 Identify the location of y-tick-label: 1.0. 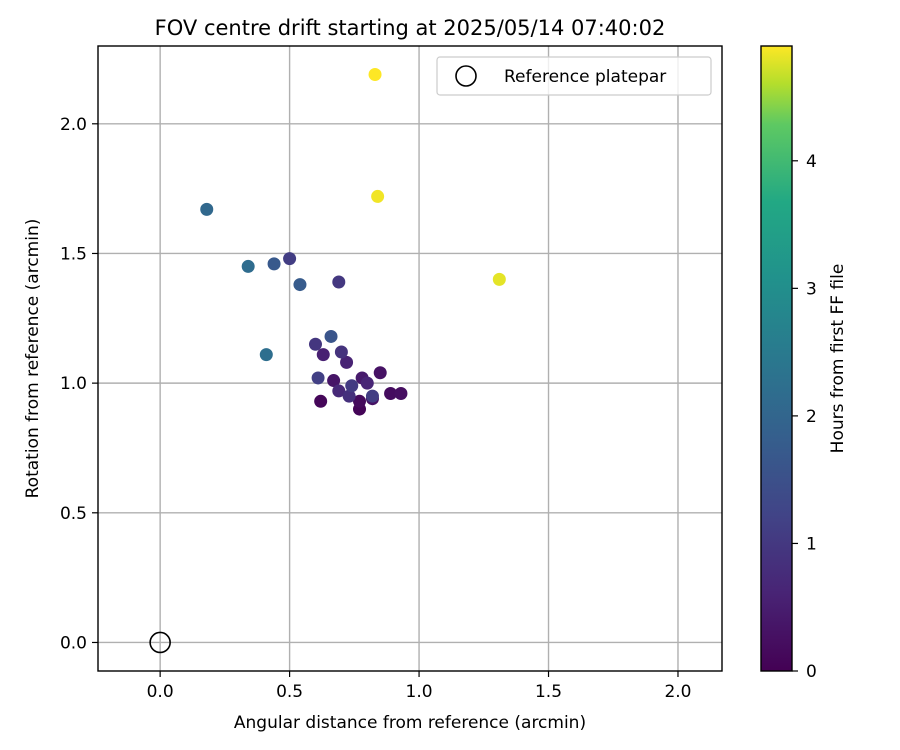
(73, 384).